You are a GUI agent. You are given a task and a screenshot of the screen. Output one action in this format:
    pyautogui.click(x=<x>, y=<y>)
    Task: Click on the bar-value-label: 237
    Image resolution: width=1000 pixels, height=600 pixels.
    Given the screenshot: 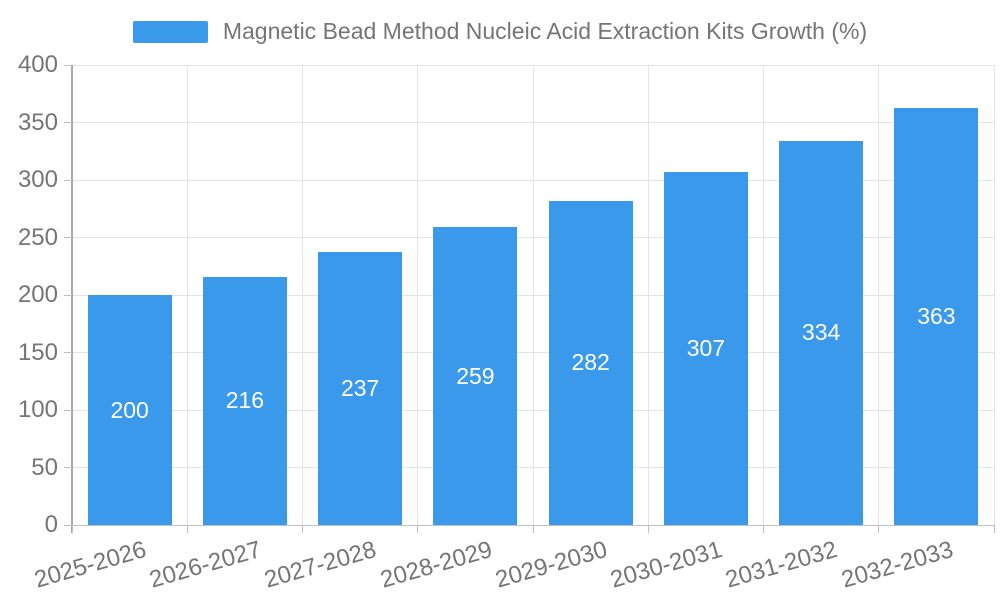 What is the action you would take?
    pyautogui.click(x=360, y=388)
    